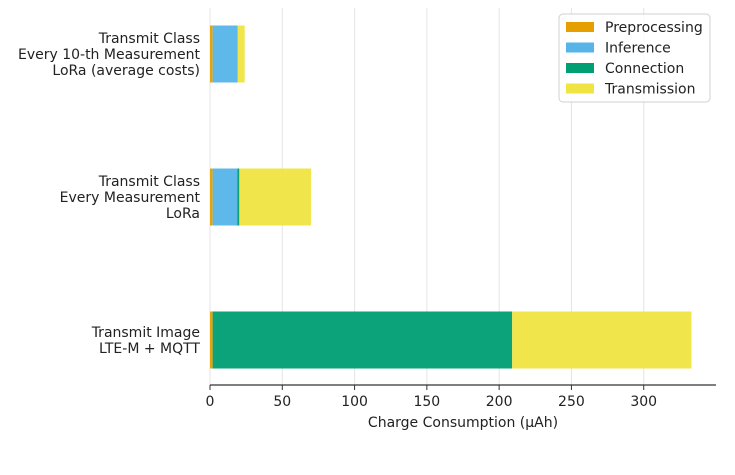 Image resolution: width=735 pixels, height=475 pixels. I want to click on legend-label: Transmission, so click(649, 90).